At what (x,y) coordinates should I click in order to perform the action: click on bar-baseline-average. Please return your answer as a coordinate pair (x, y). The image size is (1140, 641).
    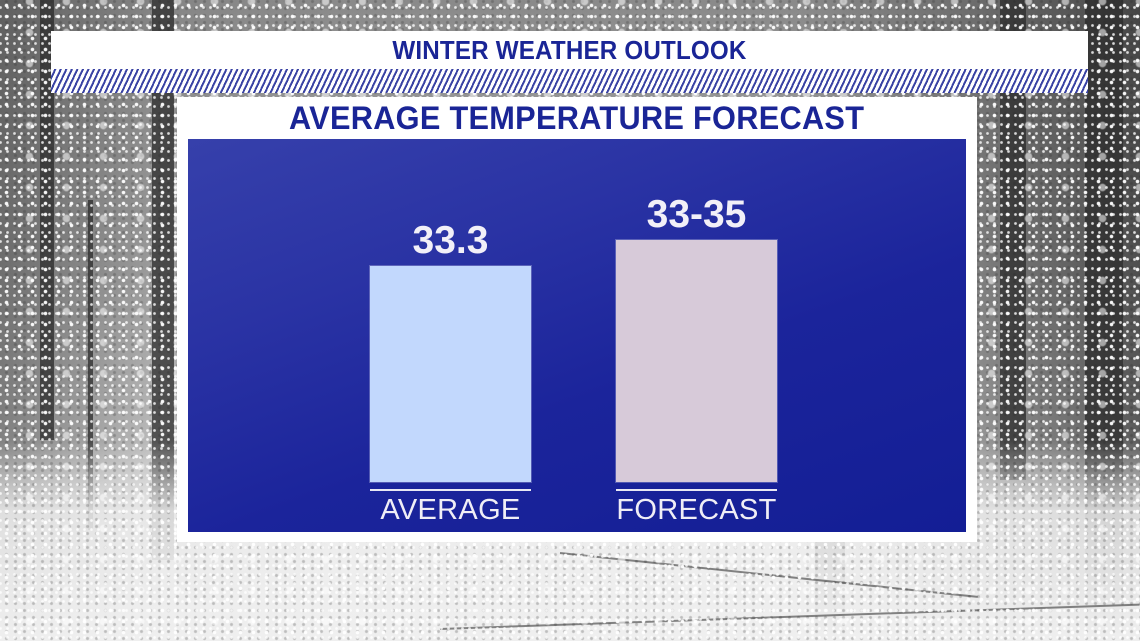
    Looking at the image, I should click on (450, 490).